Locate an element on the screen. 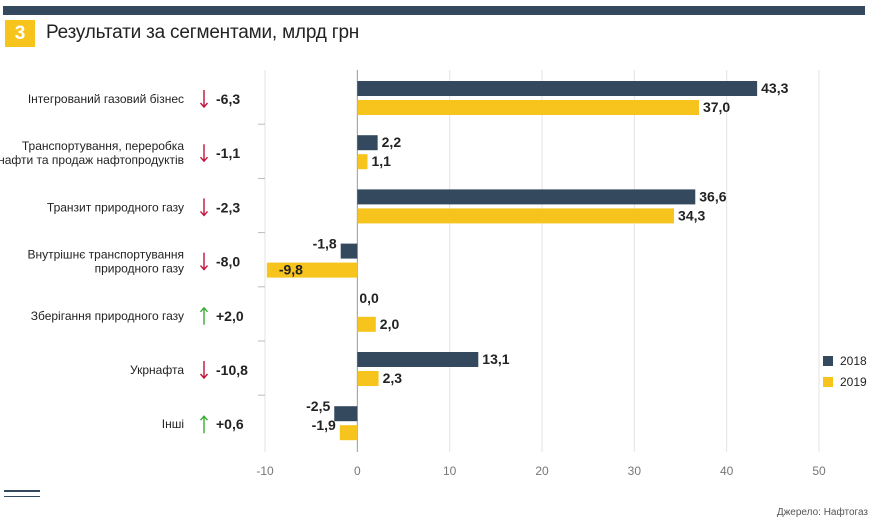  data-label: -9,8 is located at coordinates (291, 270).